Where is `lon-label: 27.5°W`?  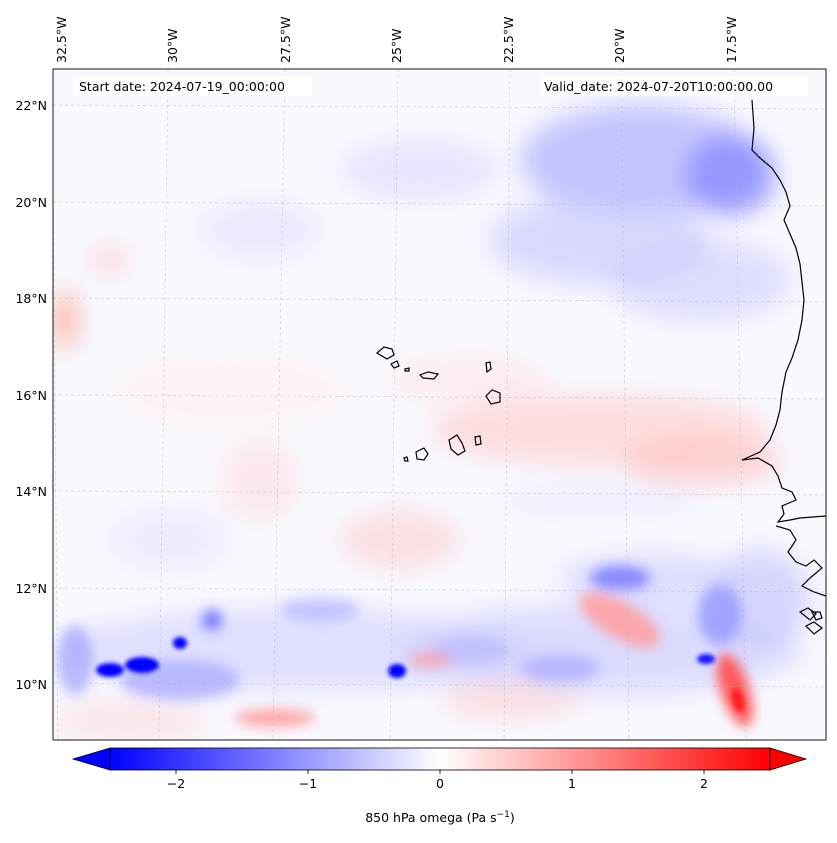 lon-label: 27.5°W is located at coordinates (285, 40).